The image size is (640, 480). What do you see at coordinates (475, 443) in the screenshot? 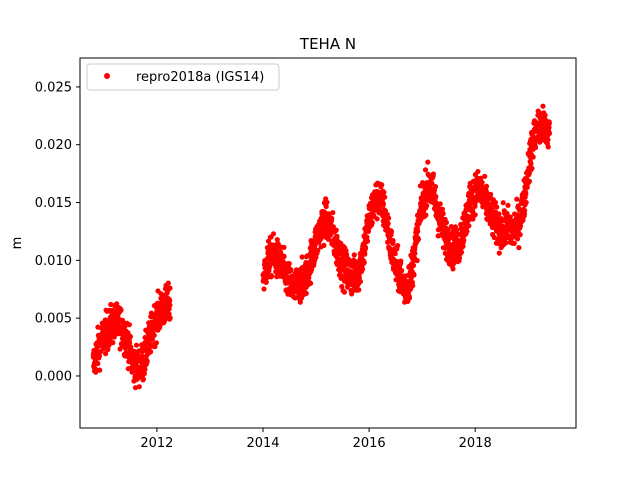
I see `x-tick-label: 2018` at bounding box center [475, 443].